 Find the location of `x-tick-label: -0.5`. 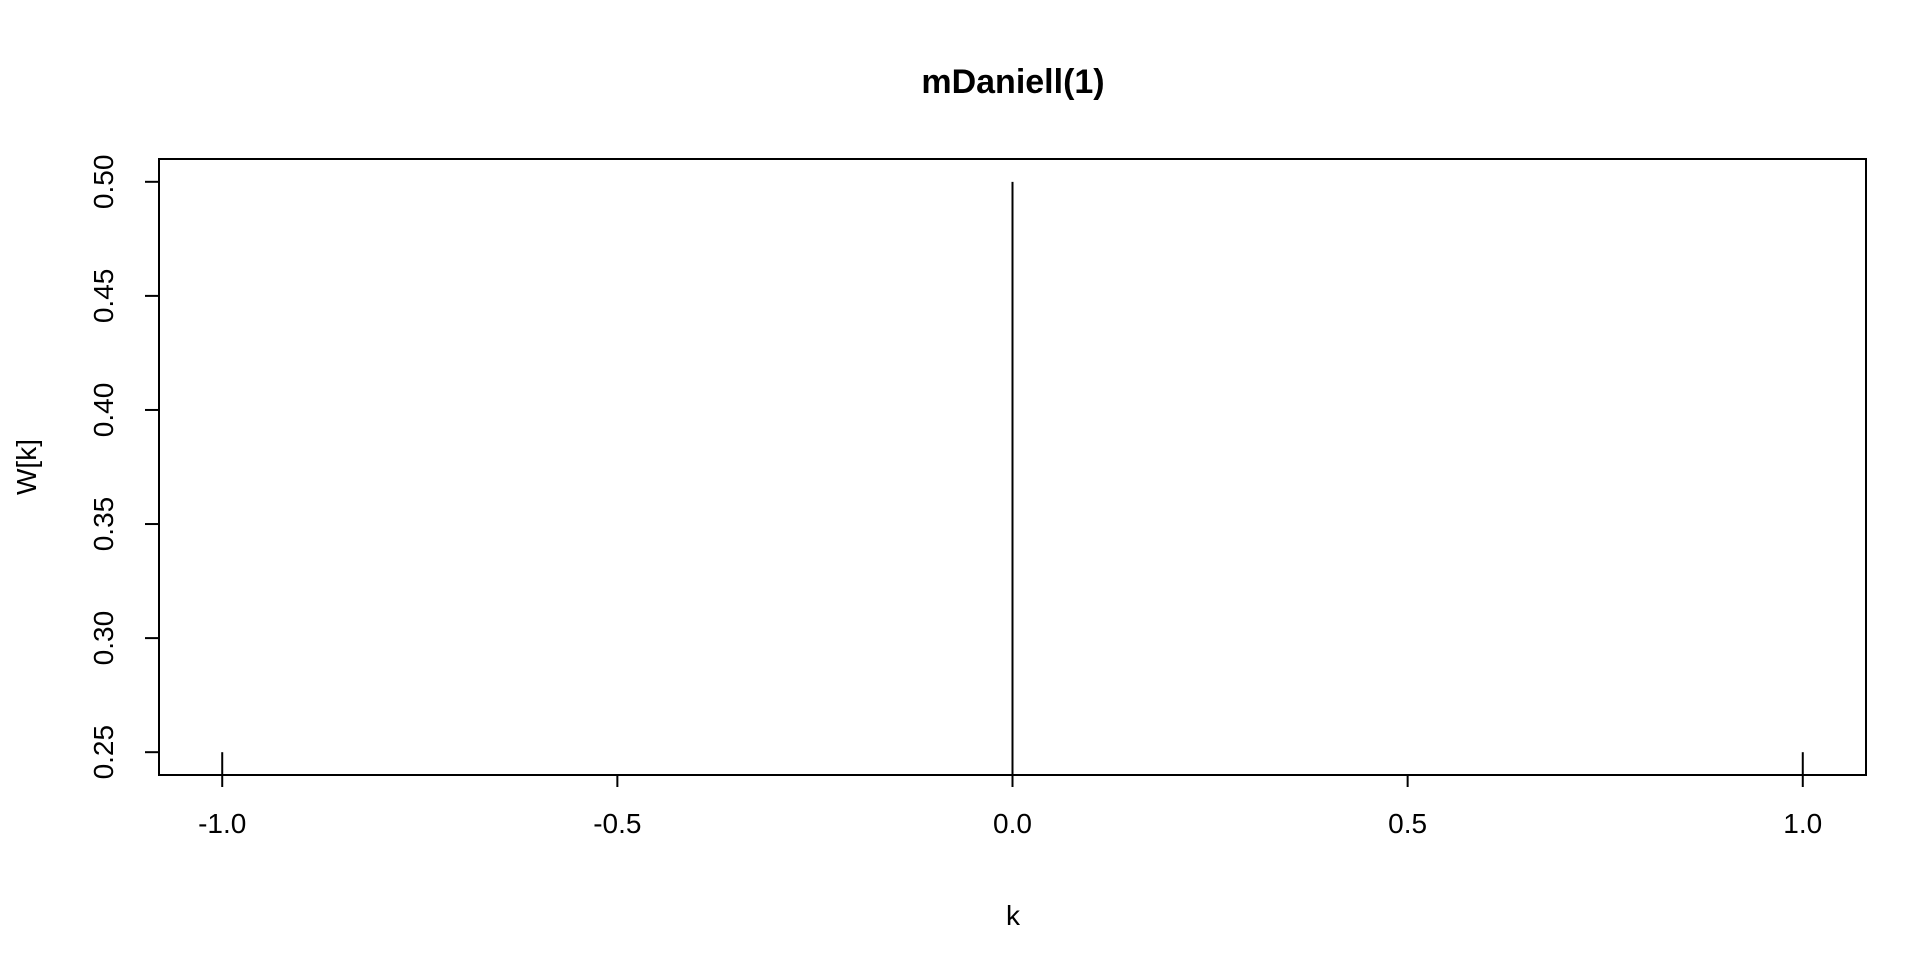

x-tick-label: -0.5 is located at coordinates (617, 823).